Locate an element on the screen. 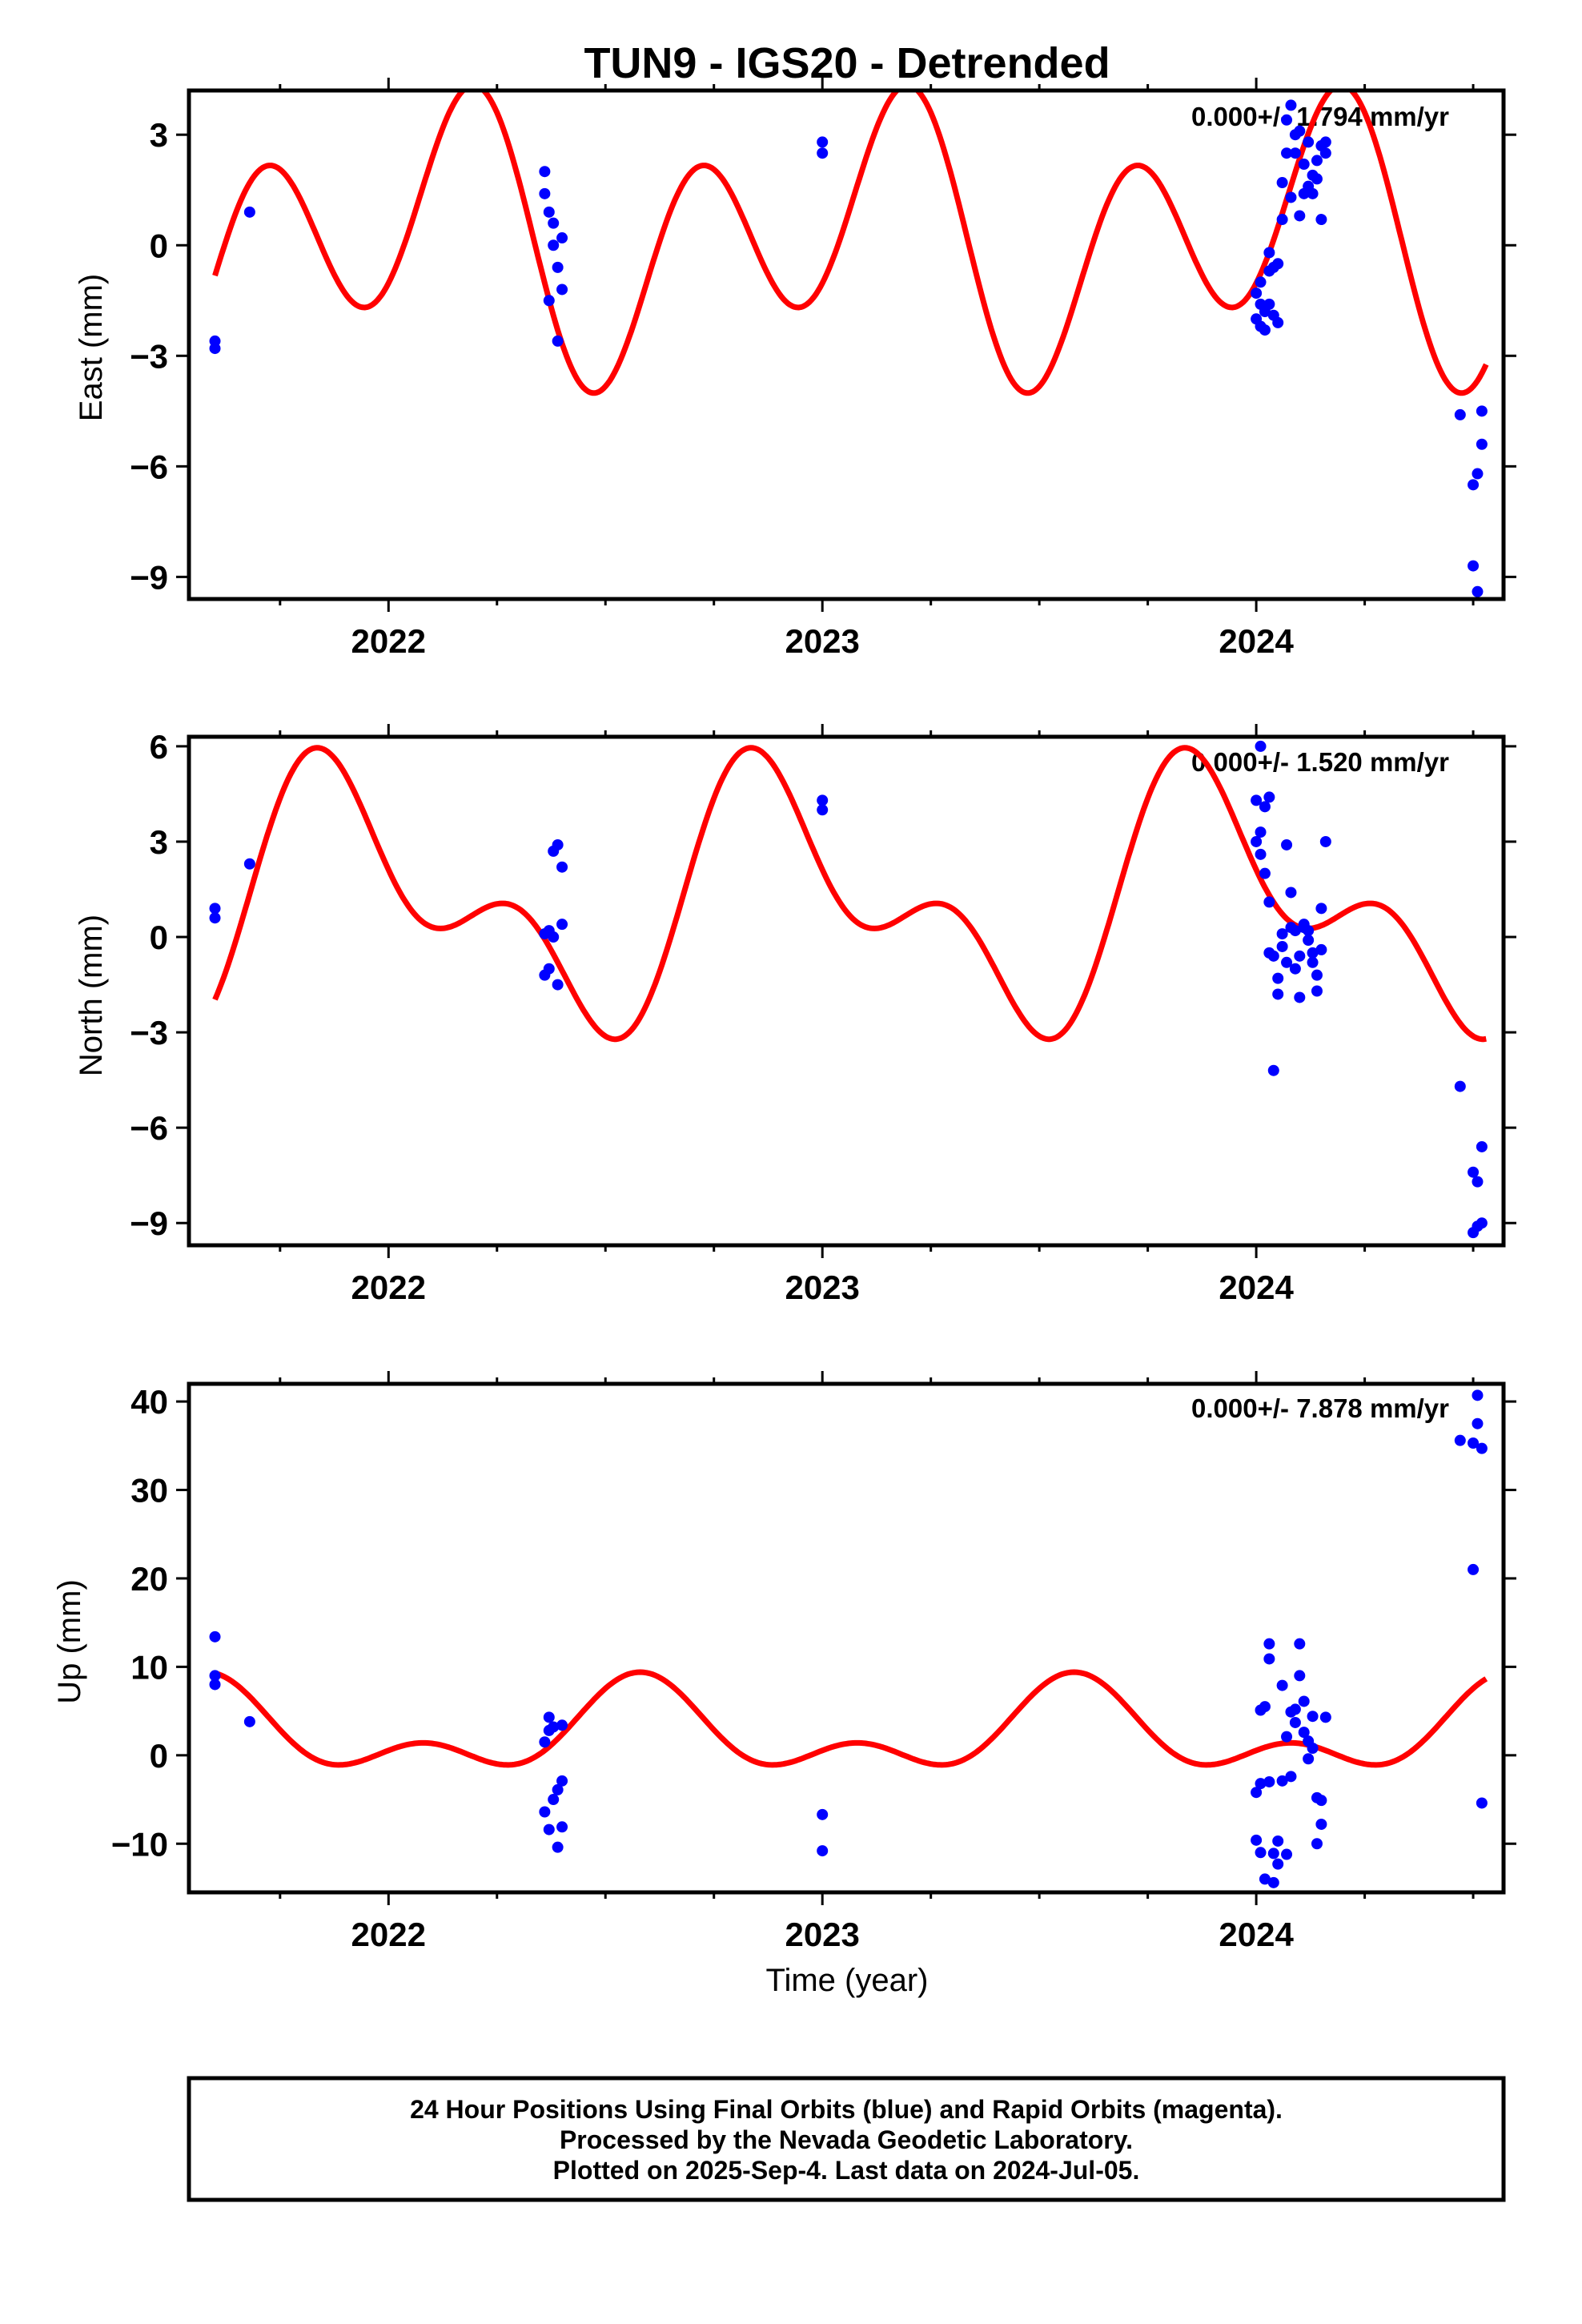 Image resolution: width=1582 pixels, height=2324 pixels. east-model-curve is located at coordinates (850, 243).